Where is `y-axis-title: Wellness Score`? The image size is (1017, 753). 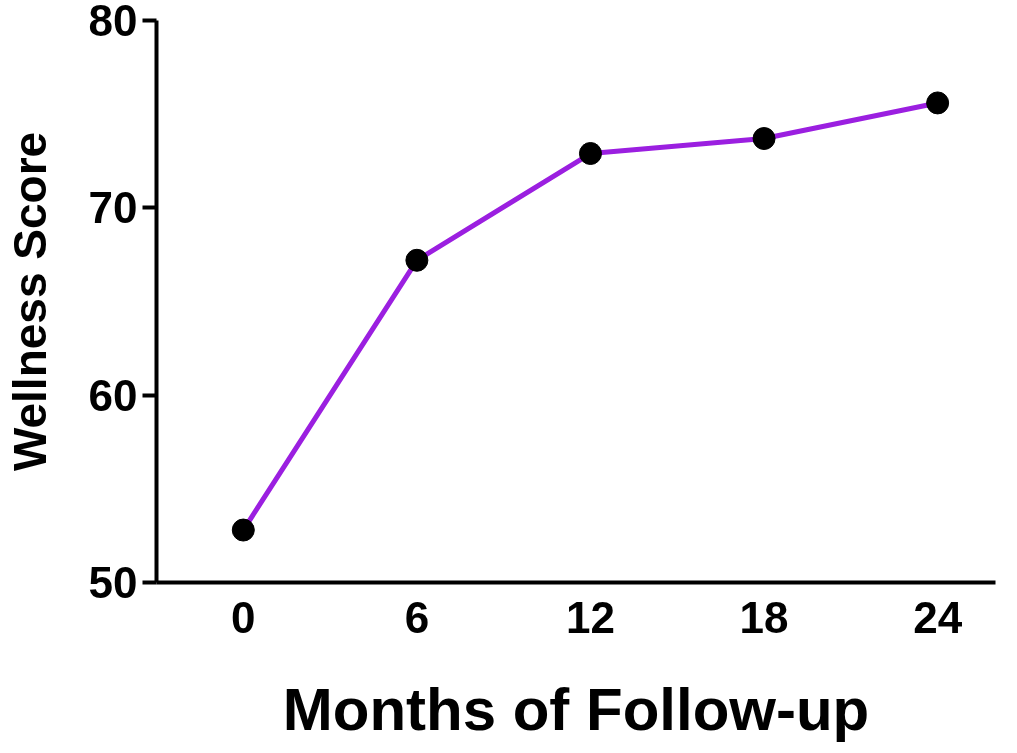
y-axis-title: Wellness Score is located at coordinates (29, 301).